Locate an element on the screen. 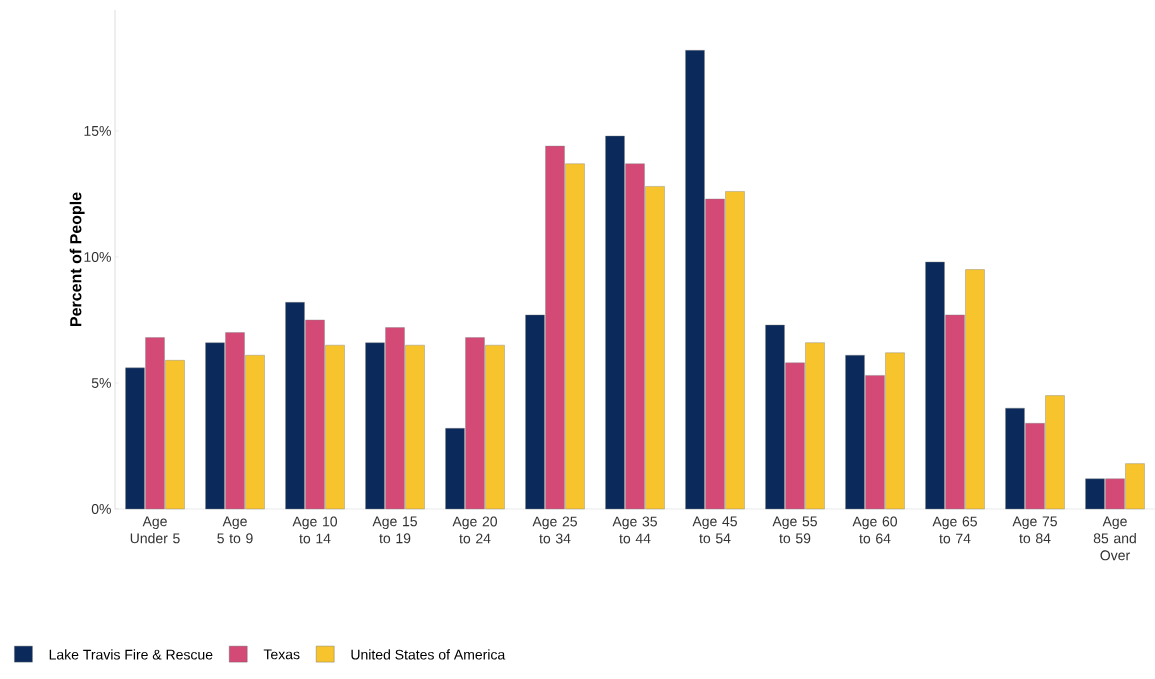 This screenshot has height=679, width=1155. y-tick-label: 5% is located at coordinates (101, 383).